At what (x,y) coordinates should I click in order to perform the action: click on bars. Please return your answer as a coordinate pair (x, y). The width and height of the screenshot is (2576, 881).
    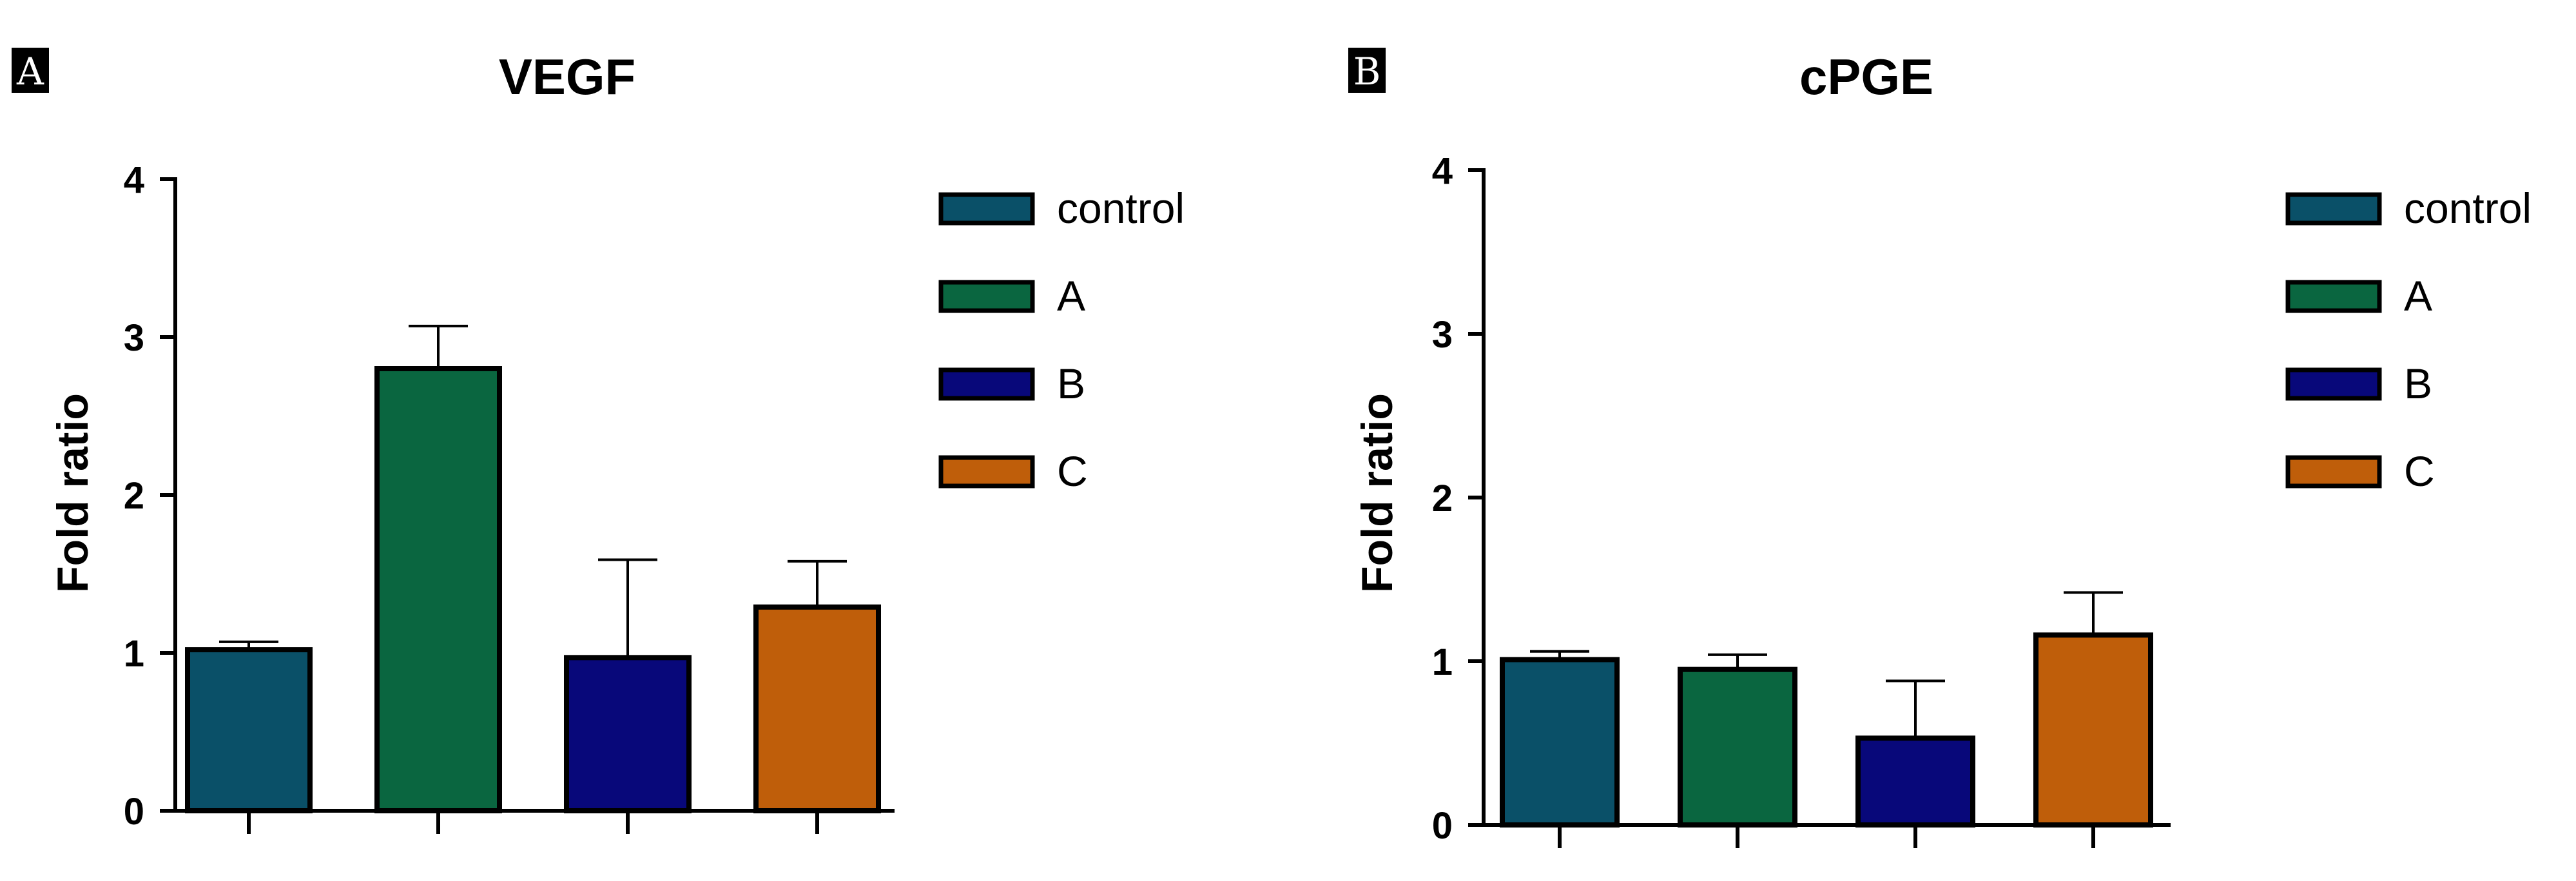
    Looking at the image, I should click on (1826, 720).